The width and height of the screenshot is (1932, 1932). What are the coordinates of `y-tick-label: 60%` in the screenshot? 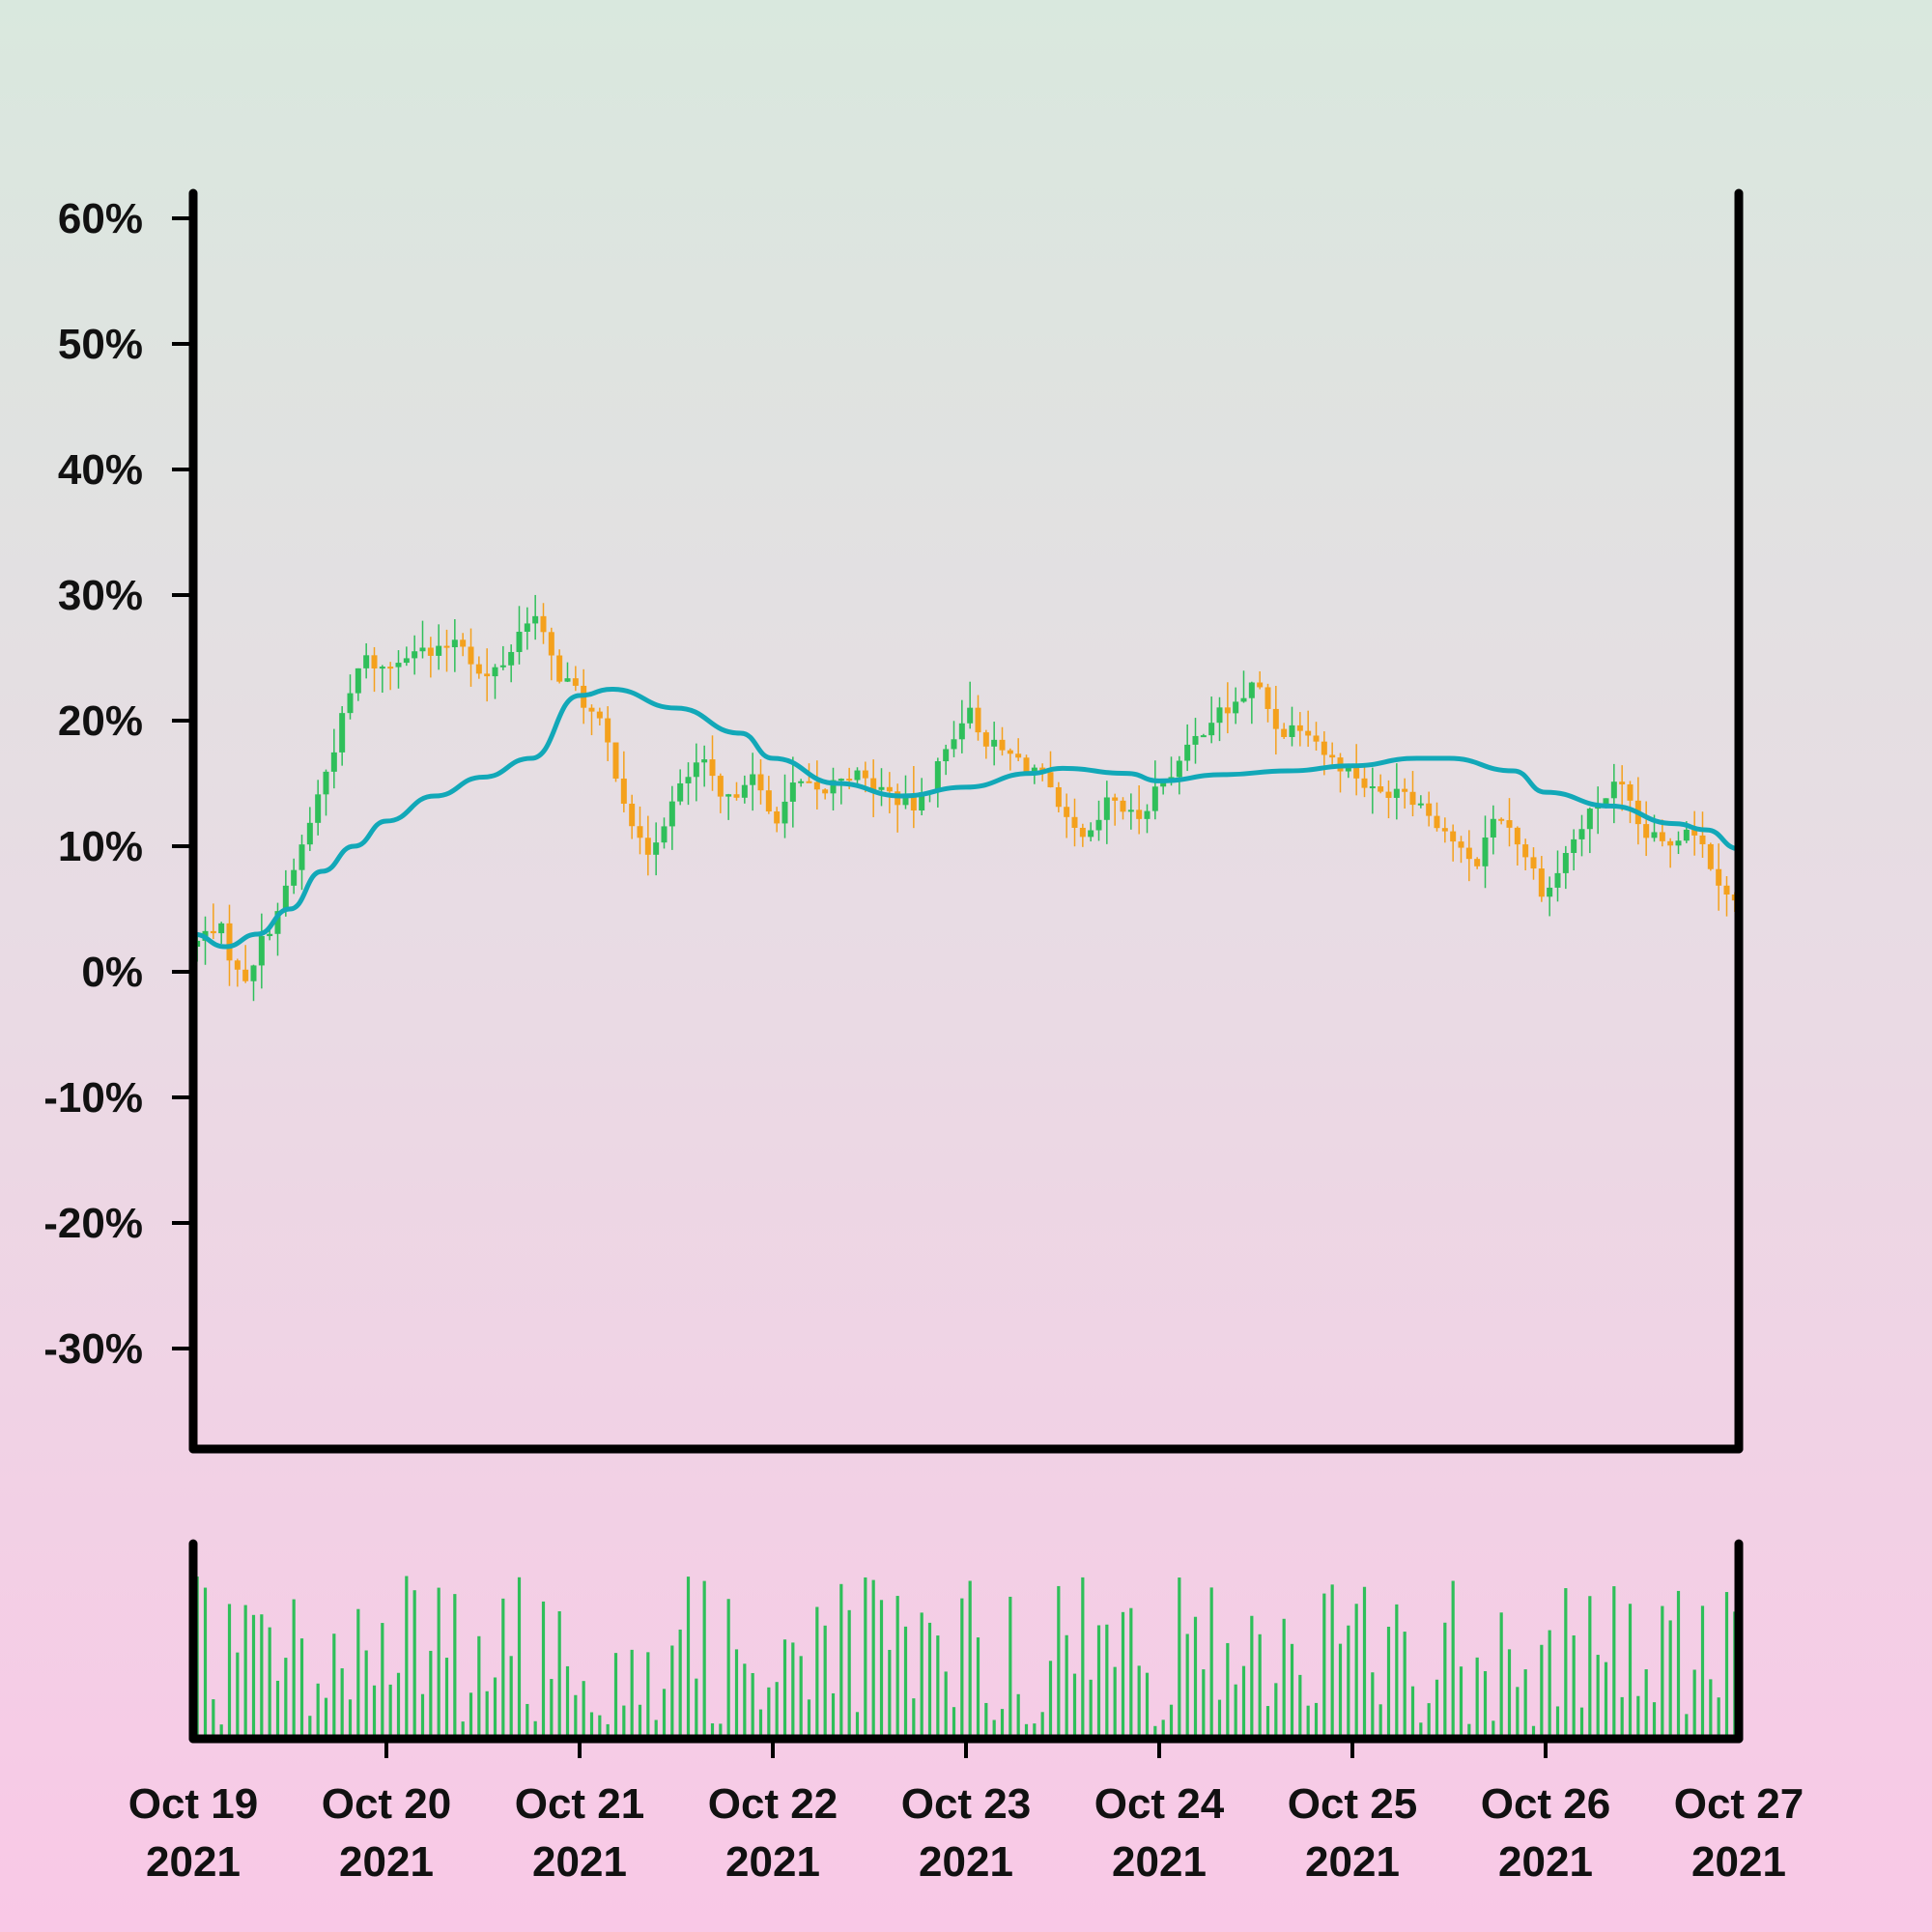 It's located at (100, 218).